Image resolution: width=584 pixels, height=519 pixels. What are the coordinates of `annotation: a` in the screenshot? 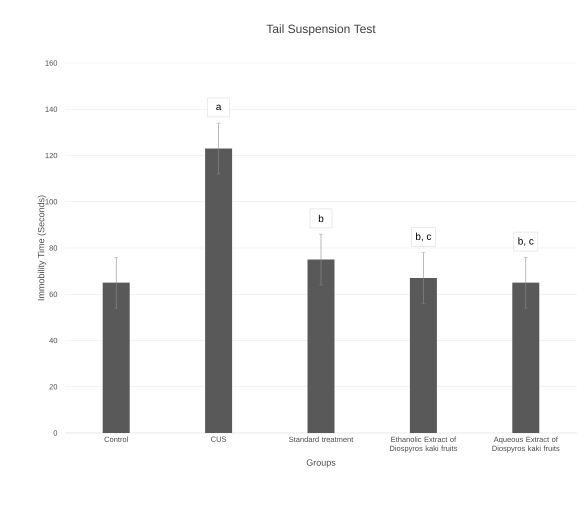 It's located at (219, 107).